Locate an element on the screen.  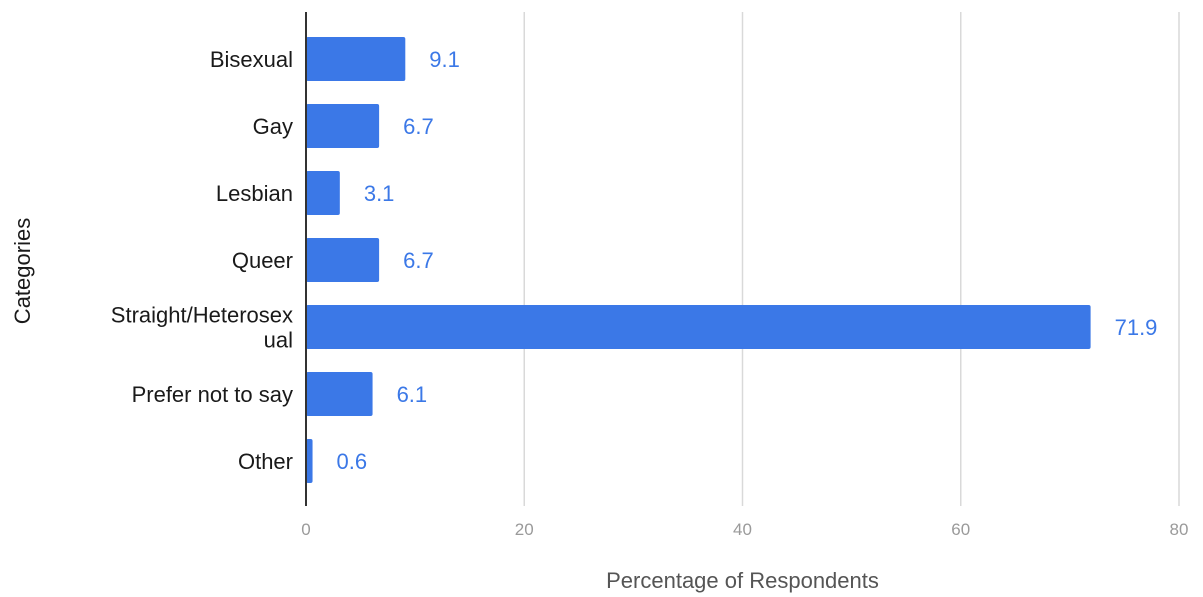
x-axis-title: Percentage of Respondents is located at coordinates (742, 580).